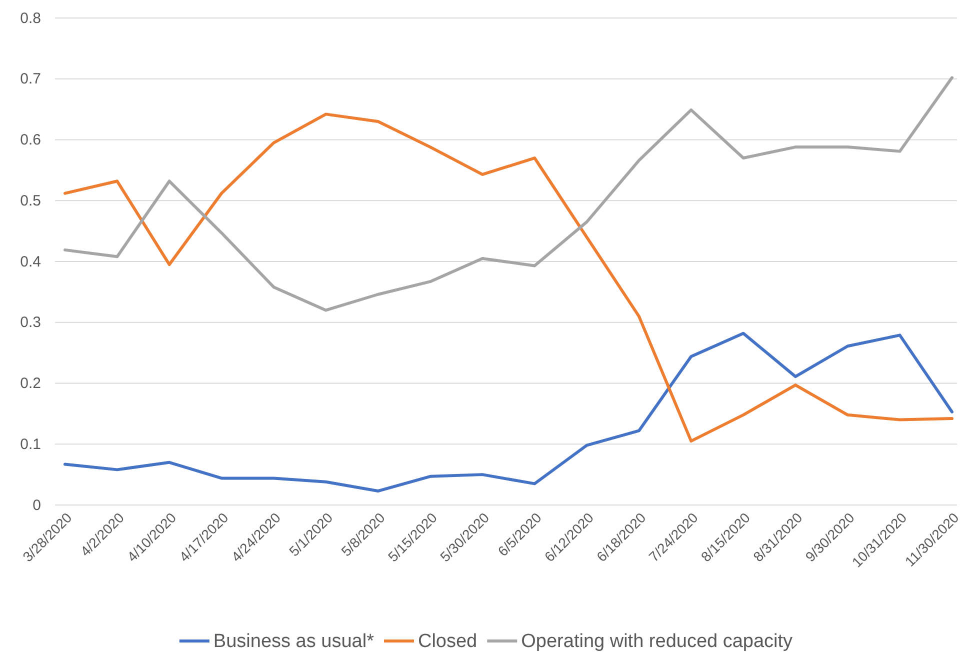 This screenshot has width=972, height=661. What do you see at coordinates (448, 641) in the screenshot?
I see `legend-label: Closed` at bounding box center [448, 641].